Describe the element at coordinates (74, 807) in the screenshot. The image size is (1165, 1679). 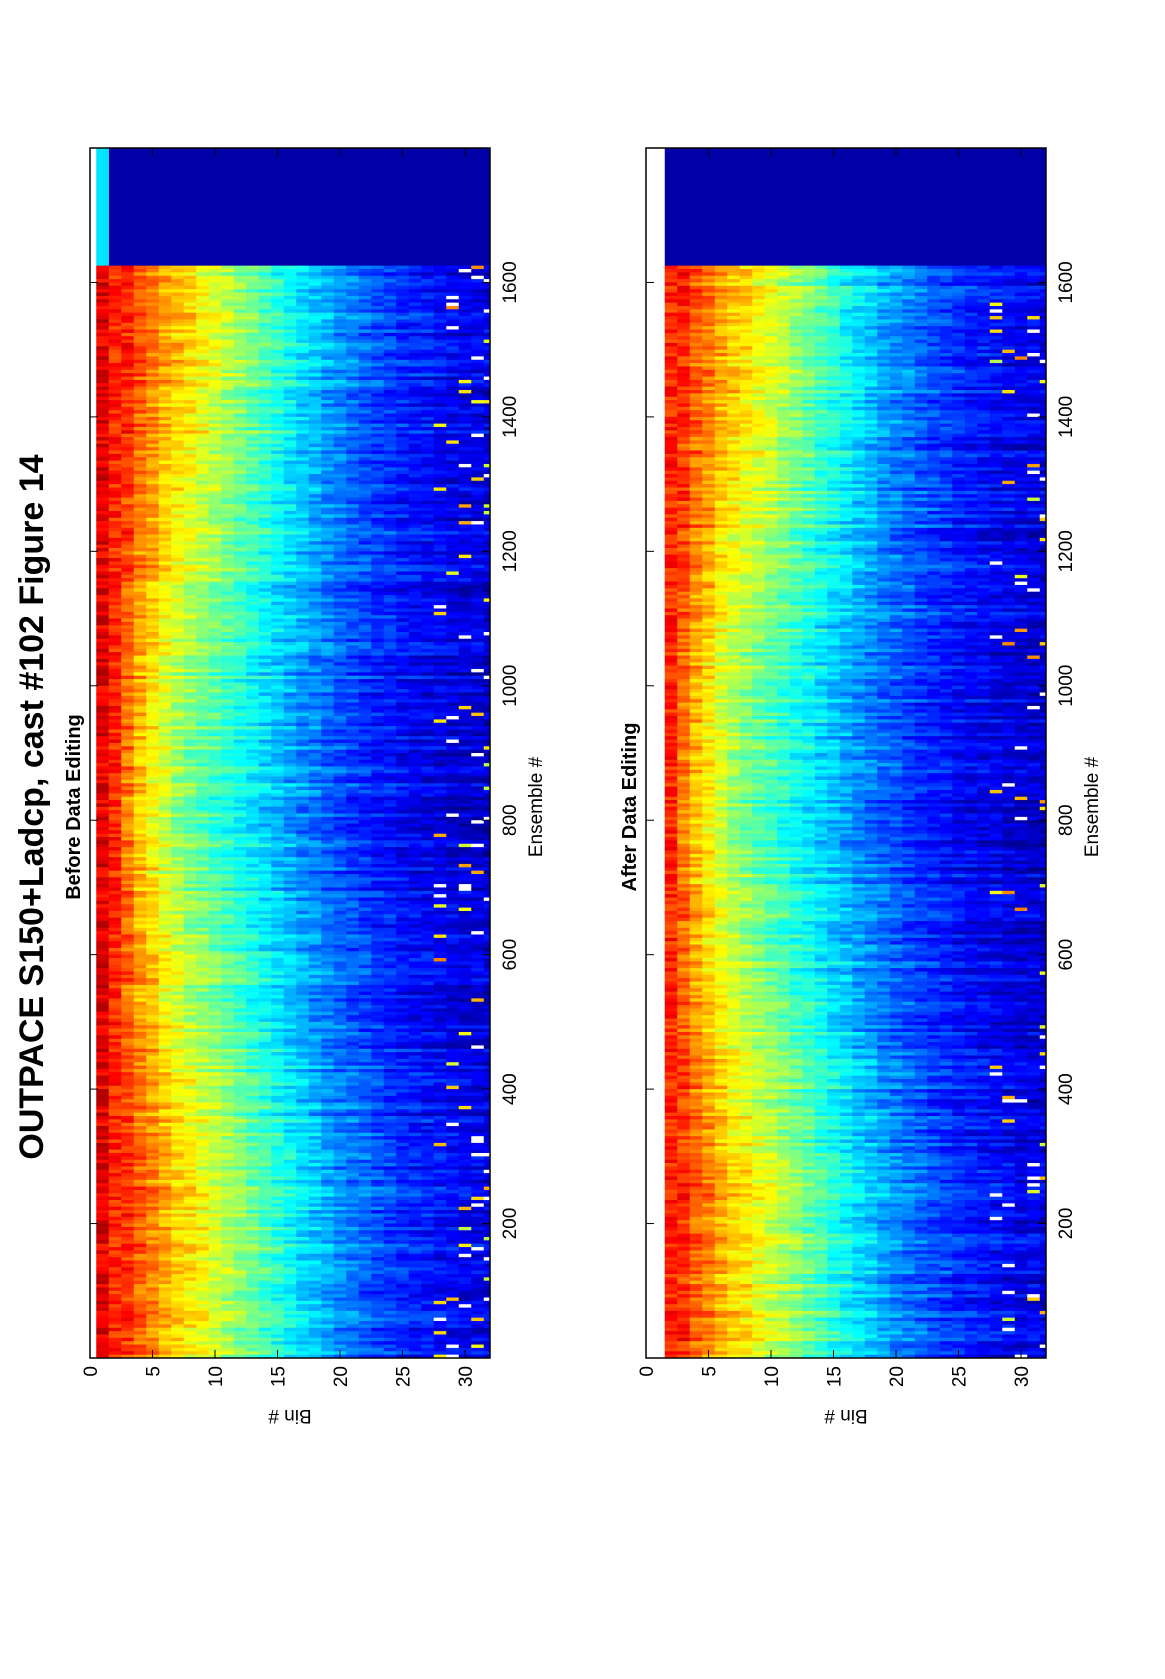
I see `panel-title: Before Data Editing` at that location.